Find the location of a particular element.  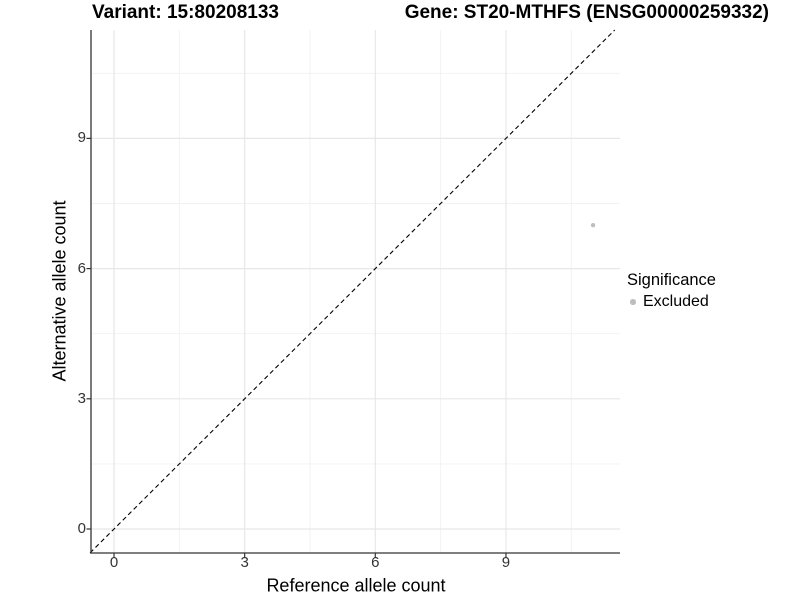

excluded-point-icon is located at coordinates (633, 302).